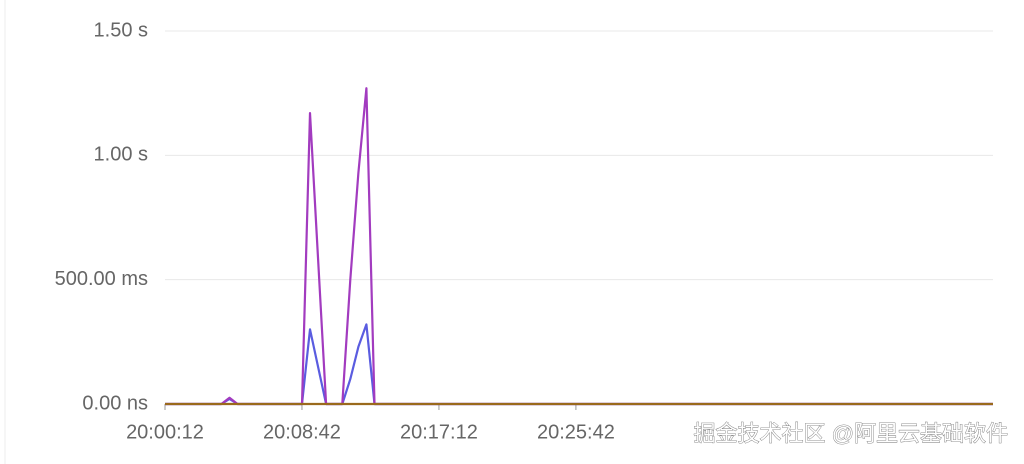 The image size is (1024, 464). I want to click on y-tick-label: 0.00 ns, so click(115, 403).